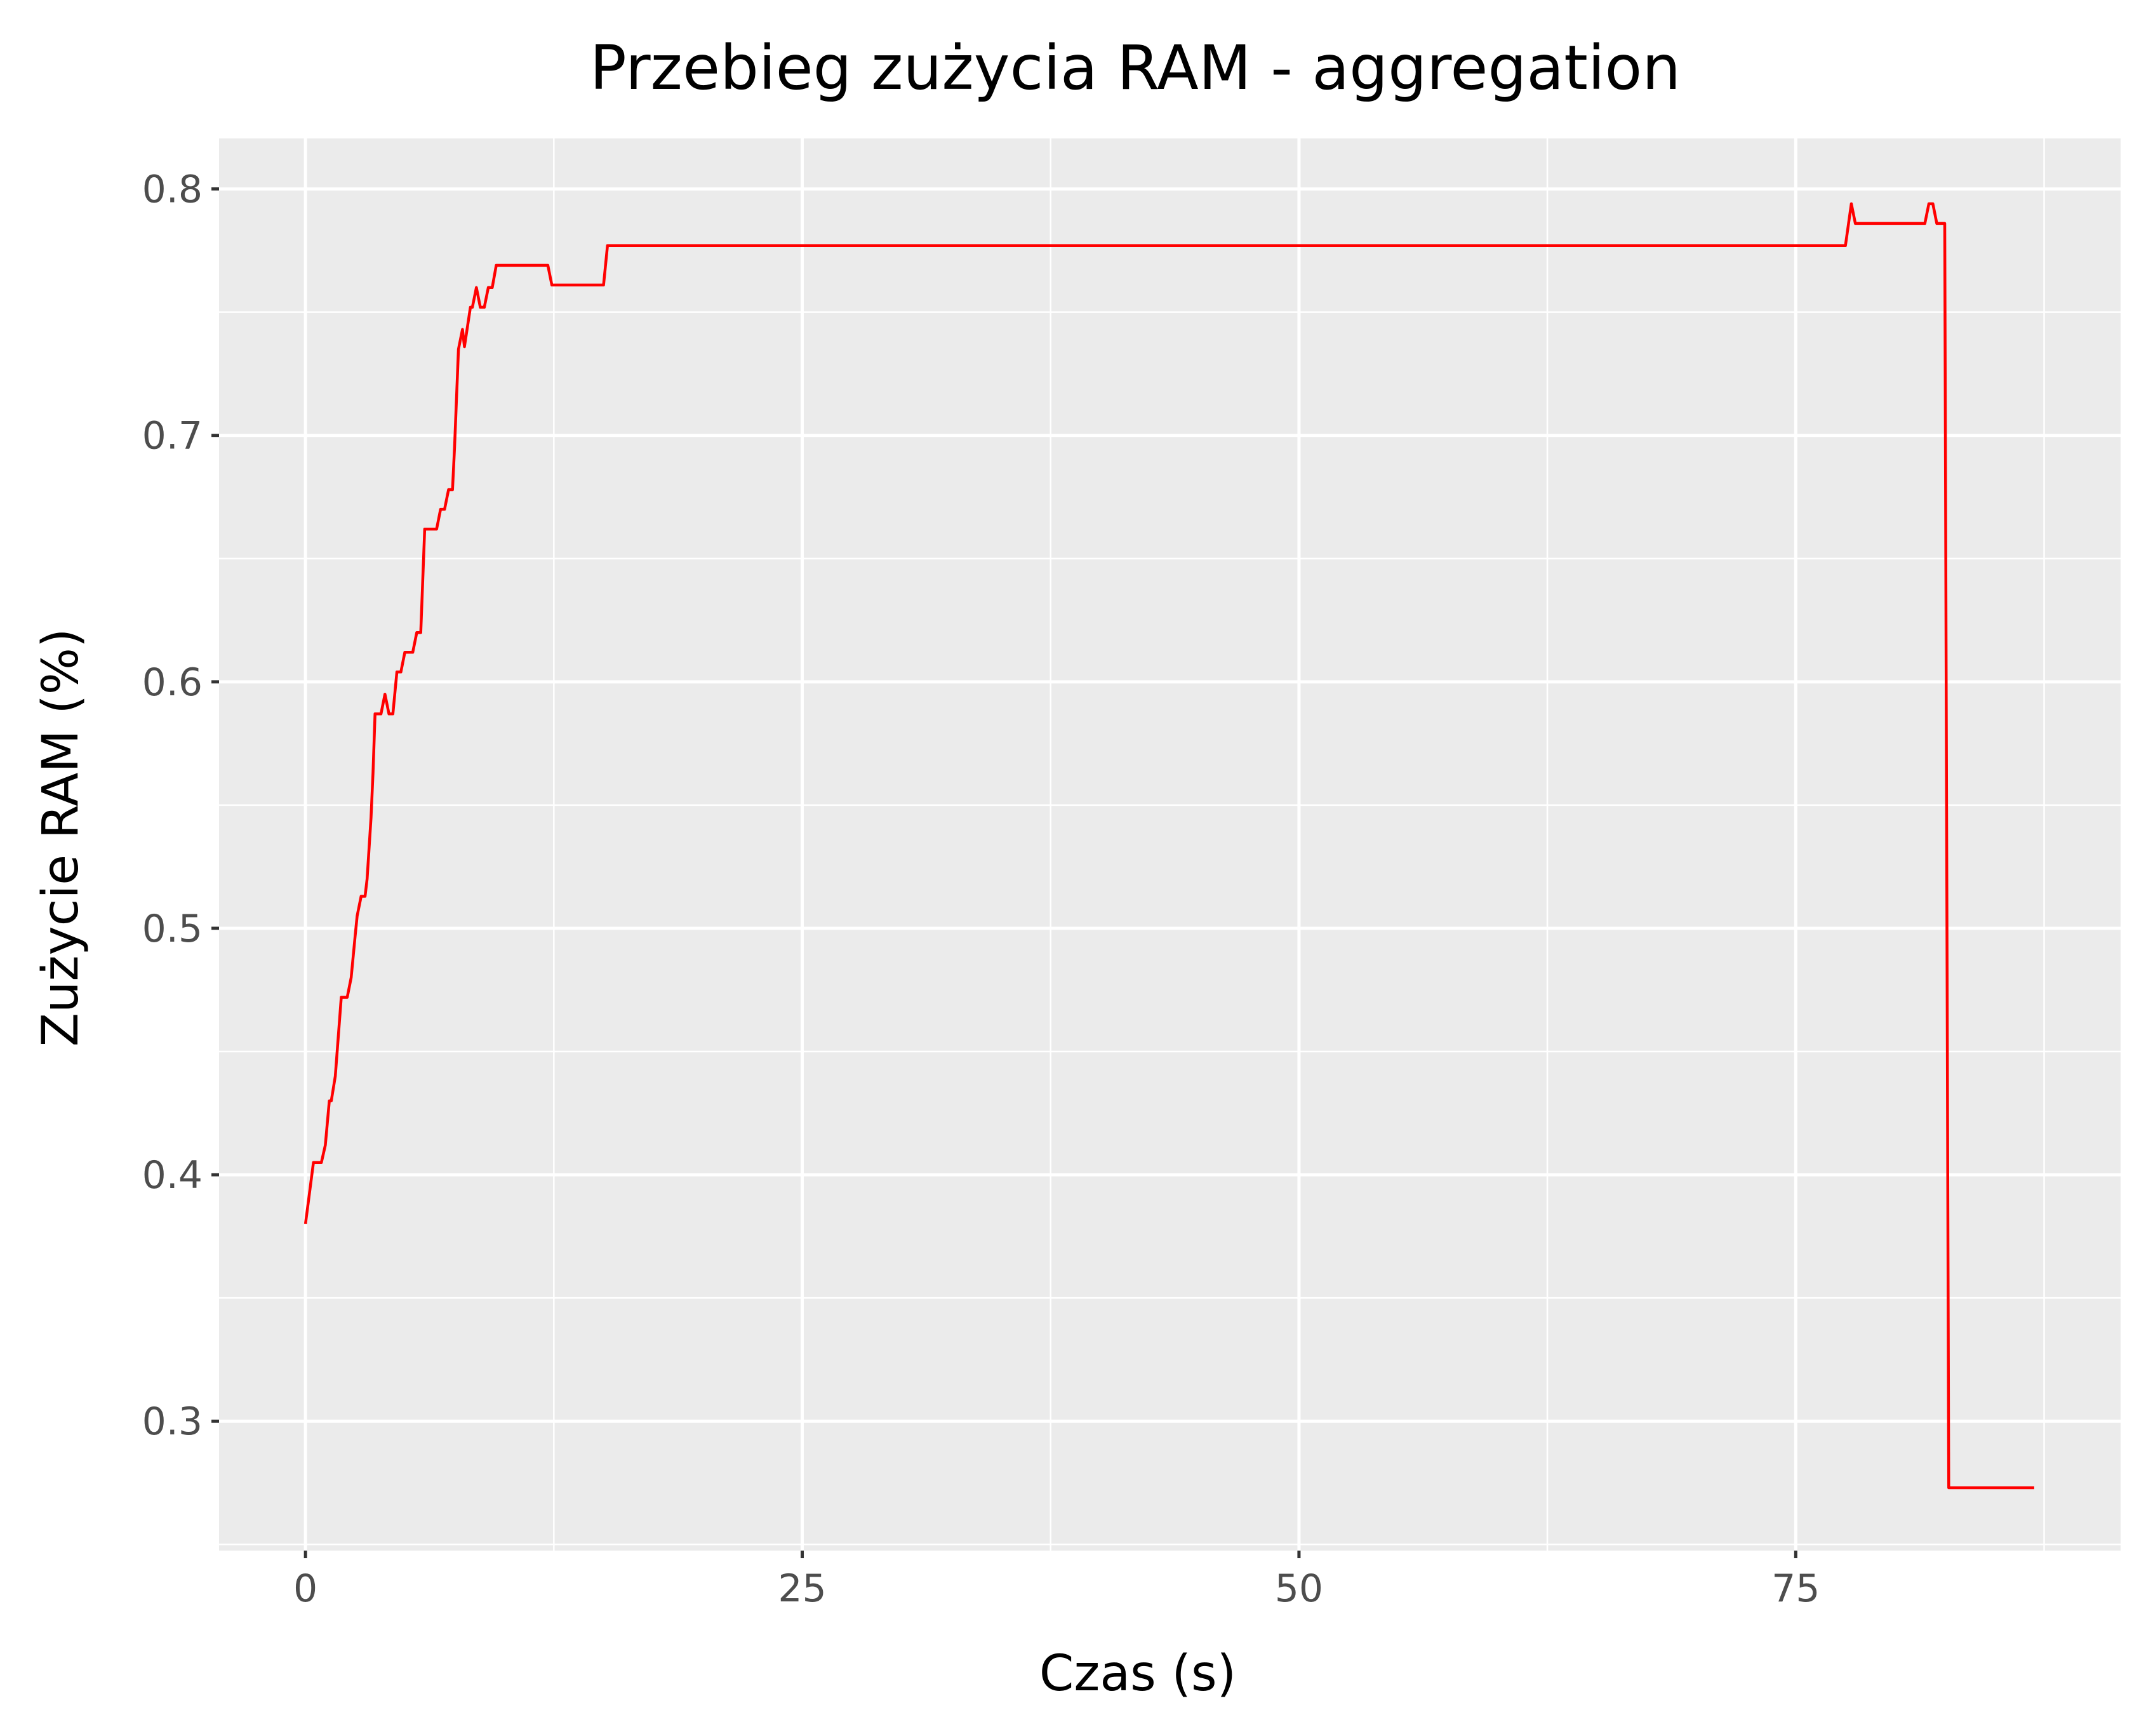 This screenshot has height=1736, width=2146. What do you see at coordinates (172, 682) in the screenshot?
I see `y-tick-label: 0.6` at bounding box center [172, 682].